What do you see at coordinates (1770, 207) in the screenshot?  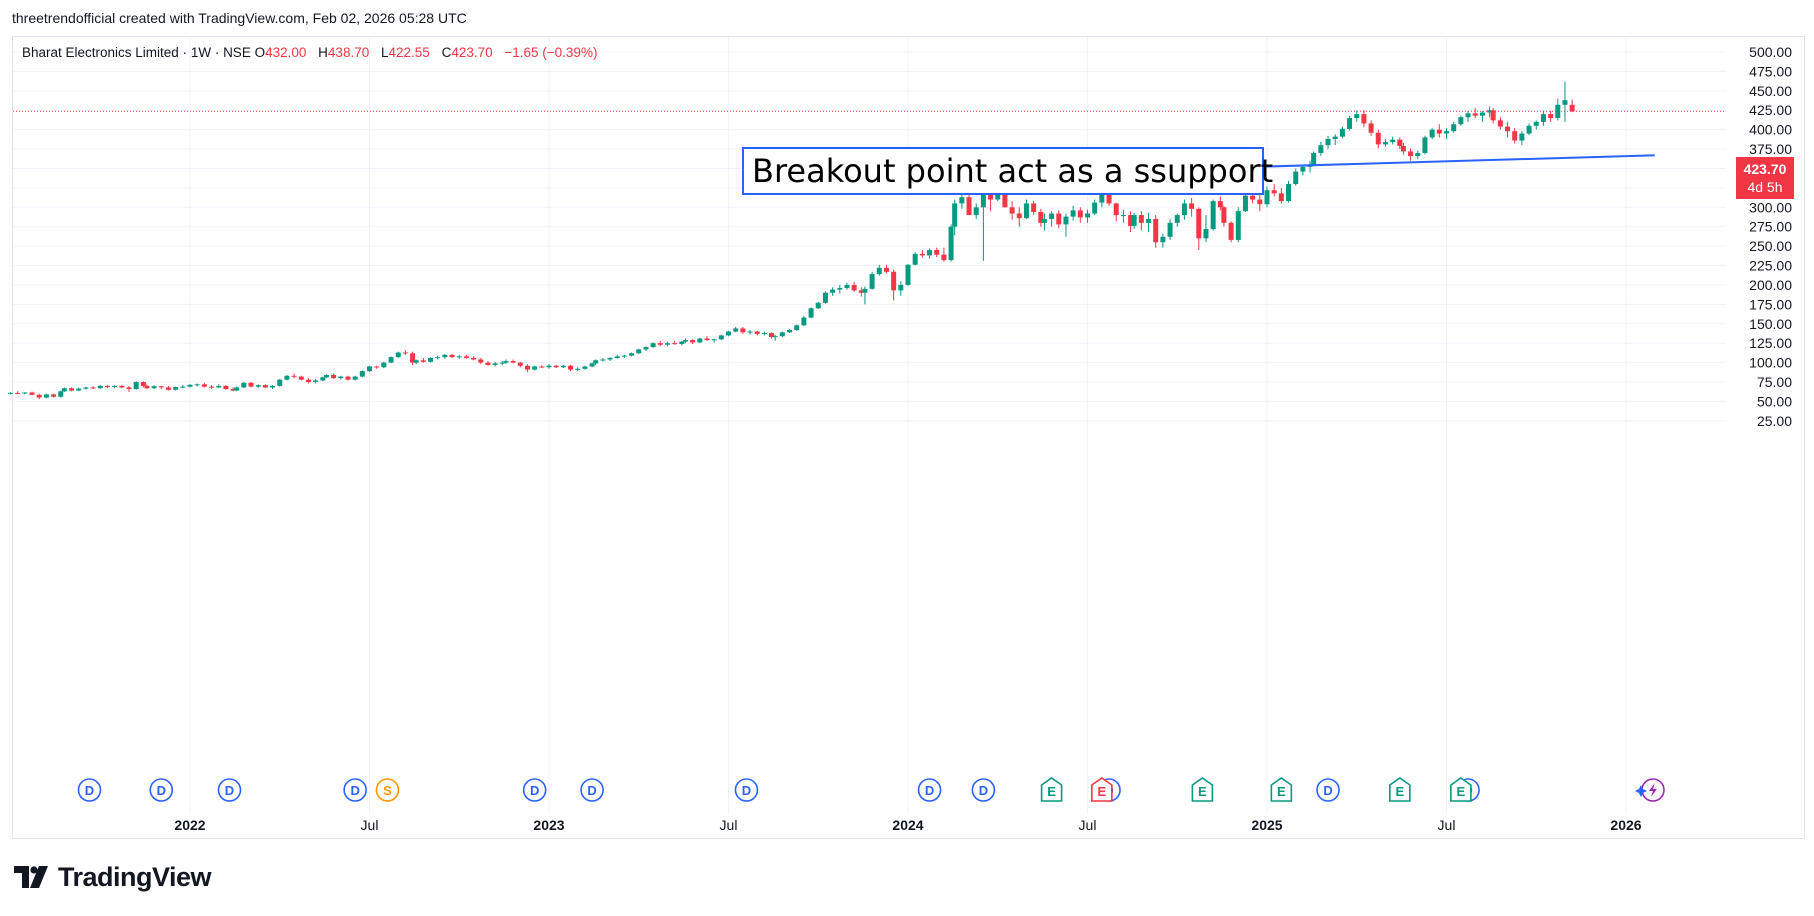 I see `price-tick-label: 300.00` at bounding box center [1770, 207].